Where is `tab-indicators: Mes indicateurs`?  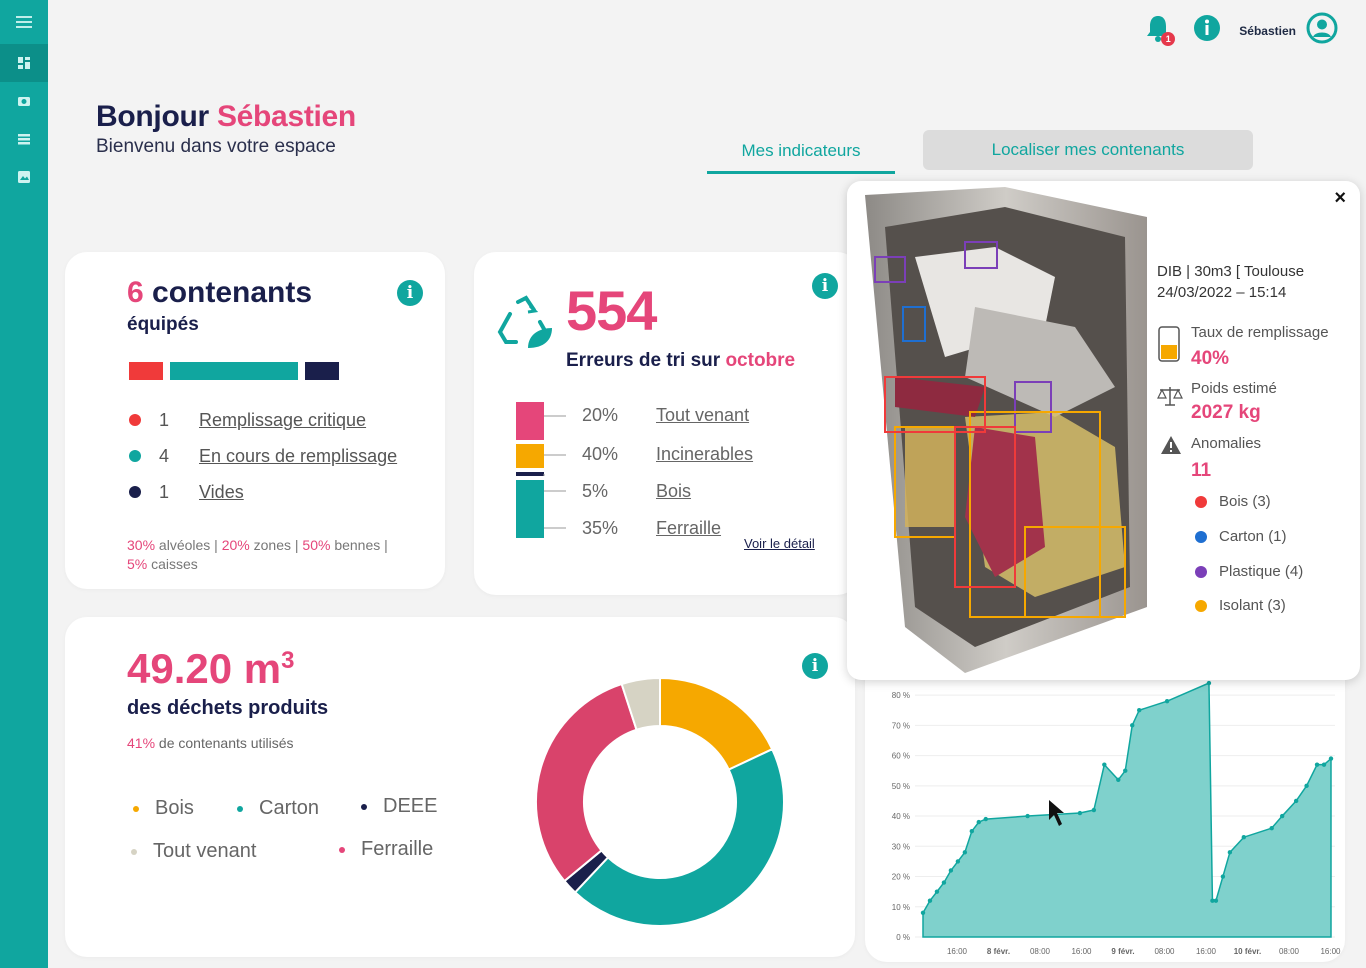
tab-indicators: Mes indicateurs is located at coordinates (801, 154).